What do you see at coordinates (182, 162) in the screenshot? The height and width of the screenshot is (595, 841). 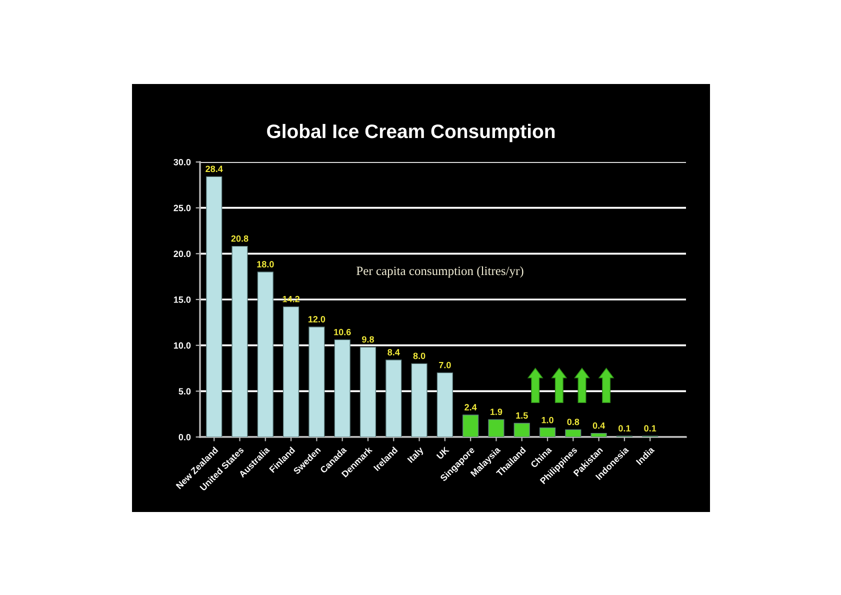 I see `y-tick-label: 30.0` at bounding box center [182, 162].